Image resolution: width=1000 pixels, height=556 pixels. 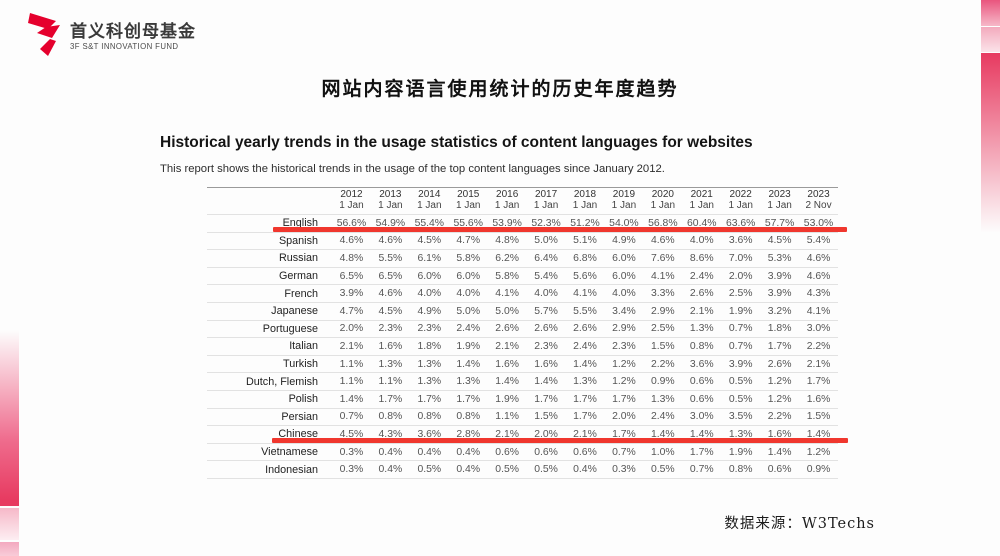 What do you see at coordinates (299, 416) in the screenshot?
I see `language-label: Persian` at bounding box center [299, 416].